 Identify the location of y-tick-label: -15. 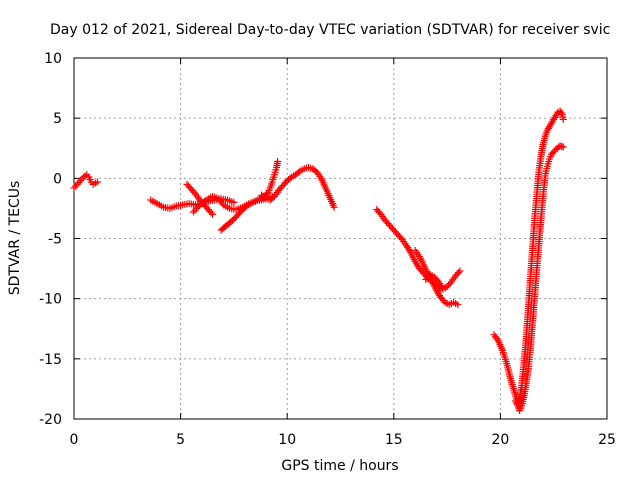
(50, 360).